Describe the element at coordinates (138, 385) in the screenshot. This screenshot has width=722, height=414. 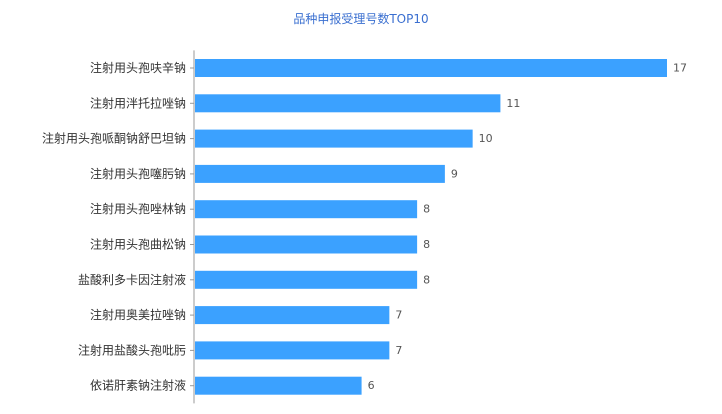
I see `category-label: 依诺肝素钠注射液` at that location.